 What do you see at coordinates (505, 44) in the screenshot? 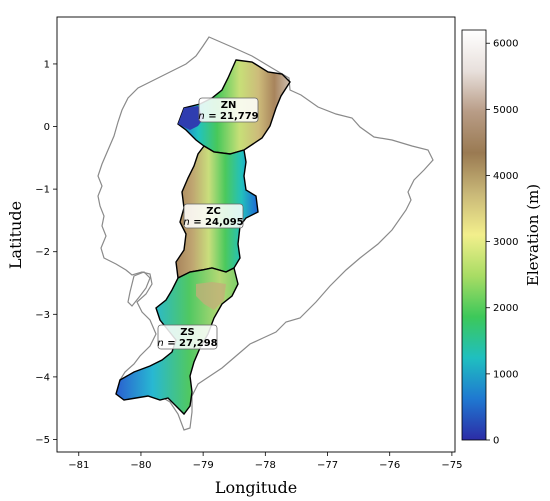
I see `colorbar-tick-label: 6000` at bounding box center [505, 44].